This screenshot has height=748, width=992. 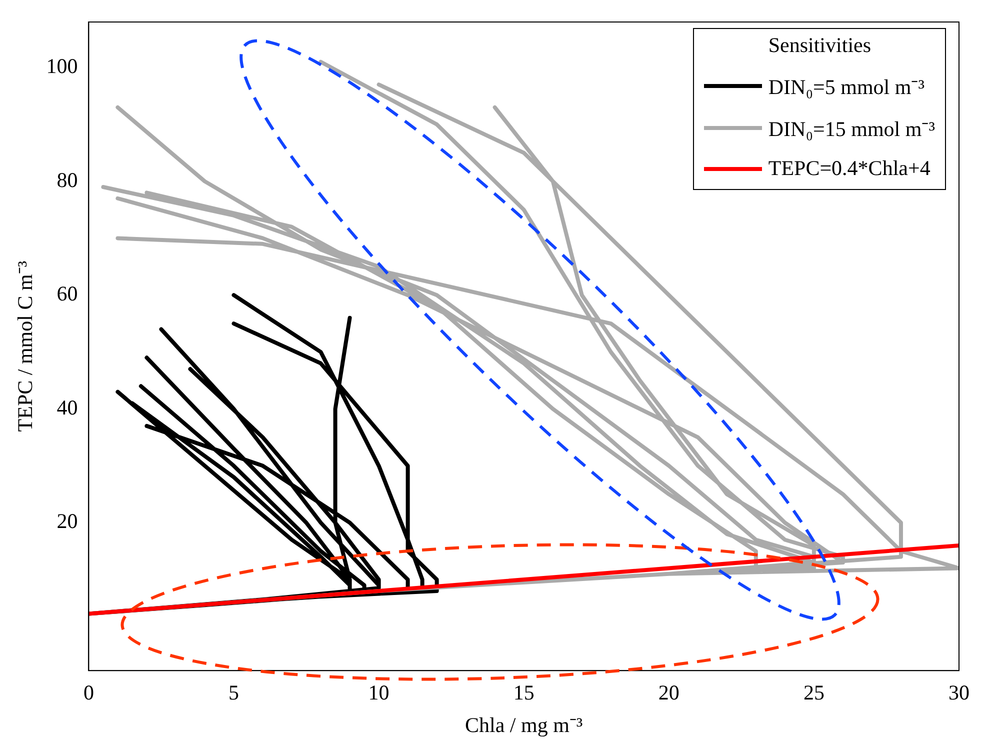 I want to click on legend-label: TEPC=0.4*Chla+4, so click(x=849, y=168).